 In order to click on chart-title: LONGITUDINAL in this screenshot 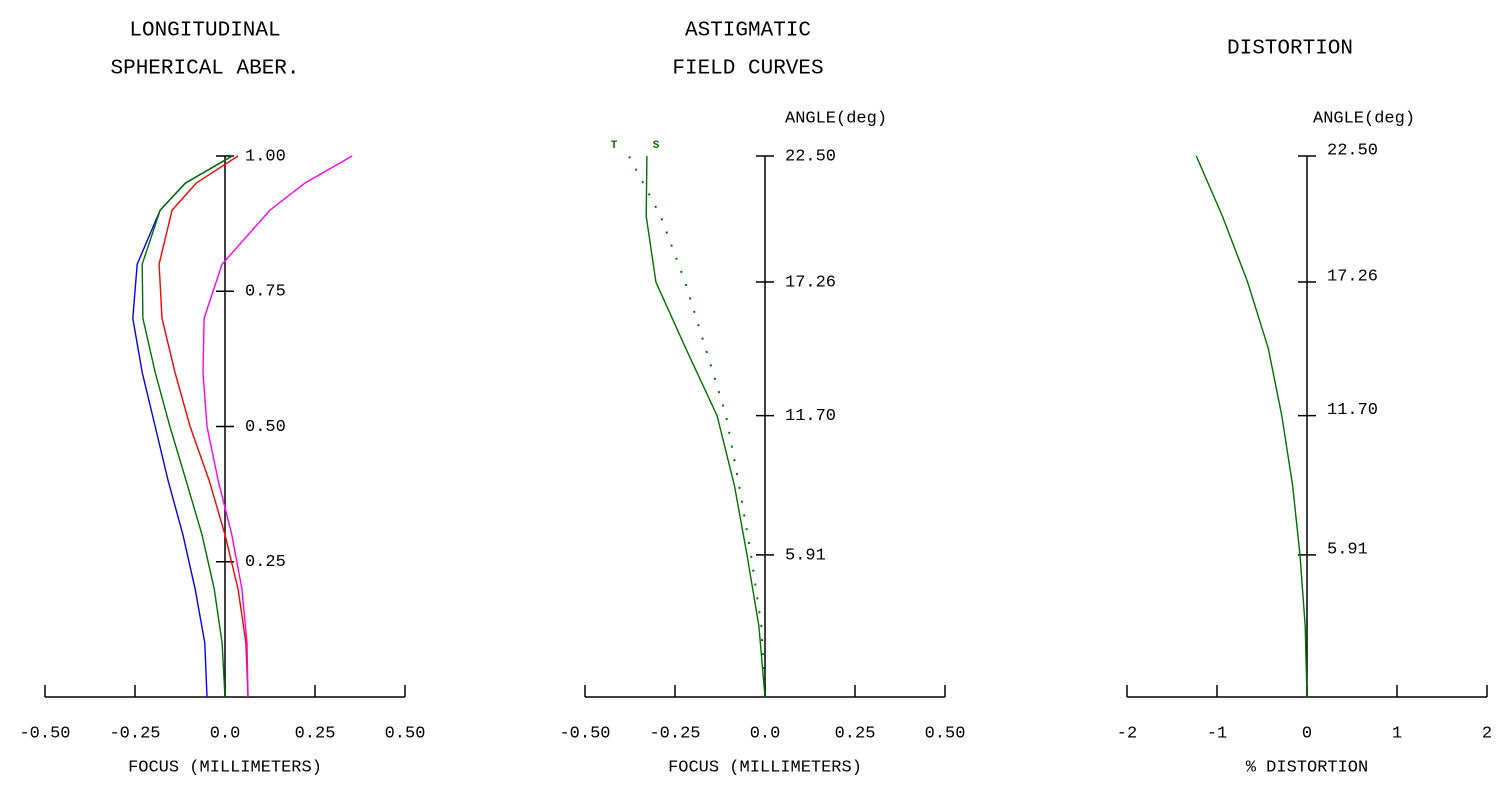, I will do `click(204, 31)`.